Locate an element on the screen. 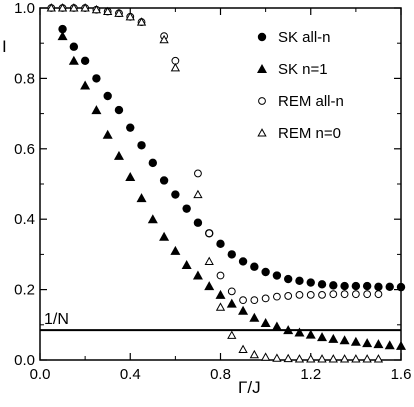  y-tick-label: 1.0 is located at coordinates (24, 8).